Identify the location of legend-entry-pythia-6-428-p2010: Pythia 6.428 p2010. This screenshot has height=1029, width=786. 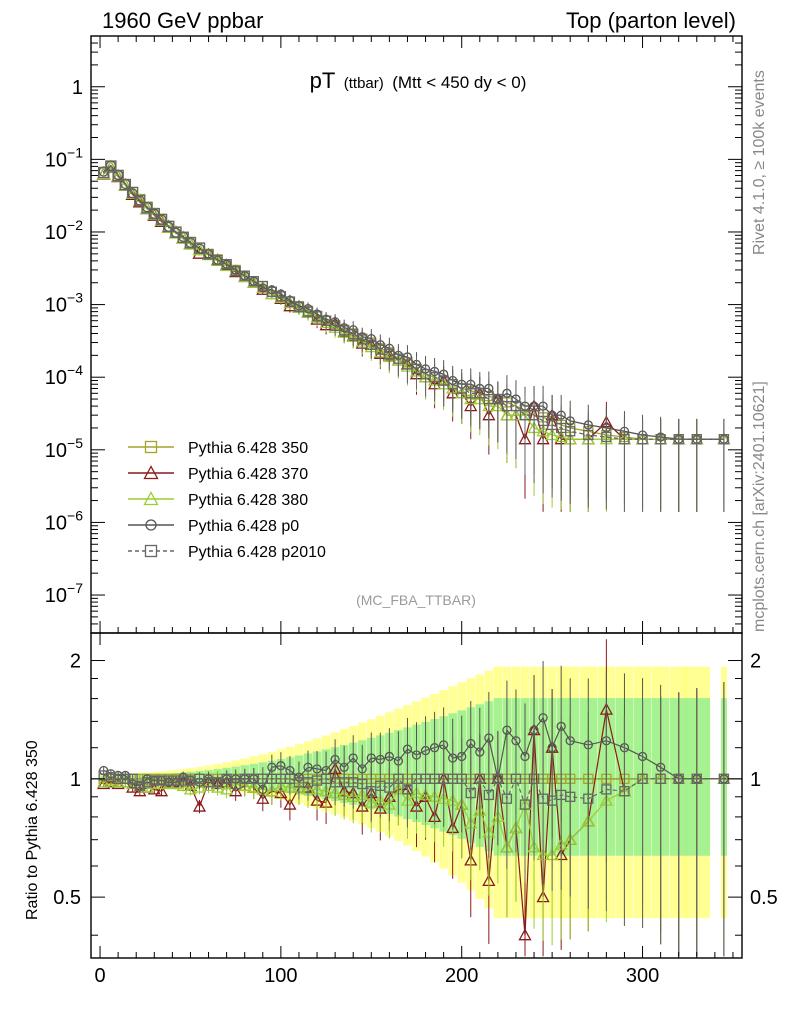
(227, 552).